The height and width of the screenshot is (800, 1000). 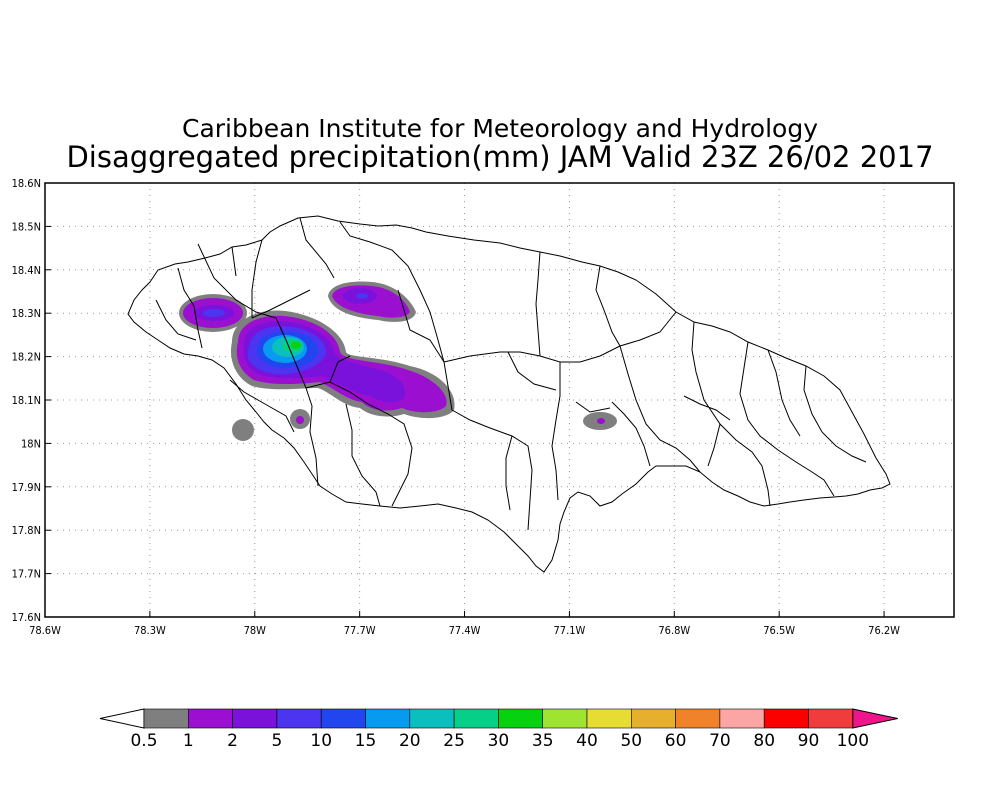 I want to click on y-tick-label: 17.8N, so click(x=26, y=530).